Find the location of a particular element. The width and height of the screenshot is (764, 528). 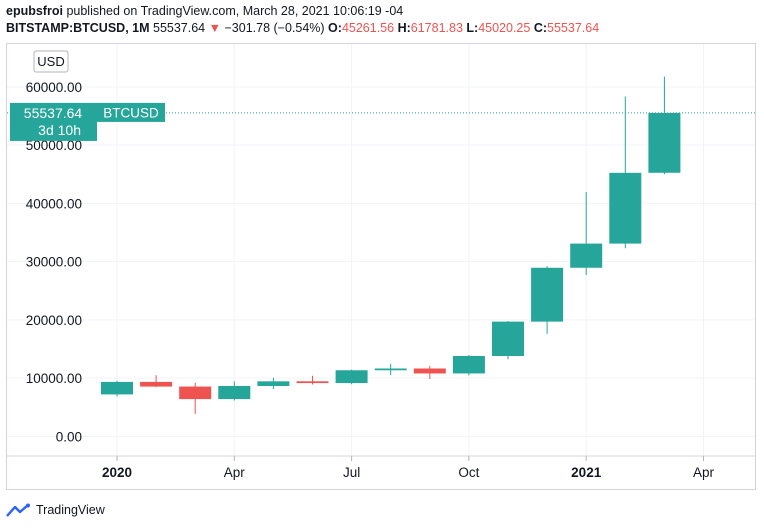

high-value: 61781.83 is located at coordinates (436, 28).